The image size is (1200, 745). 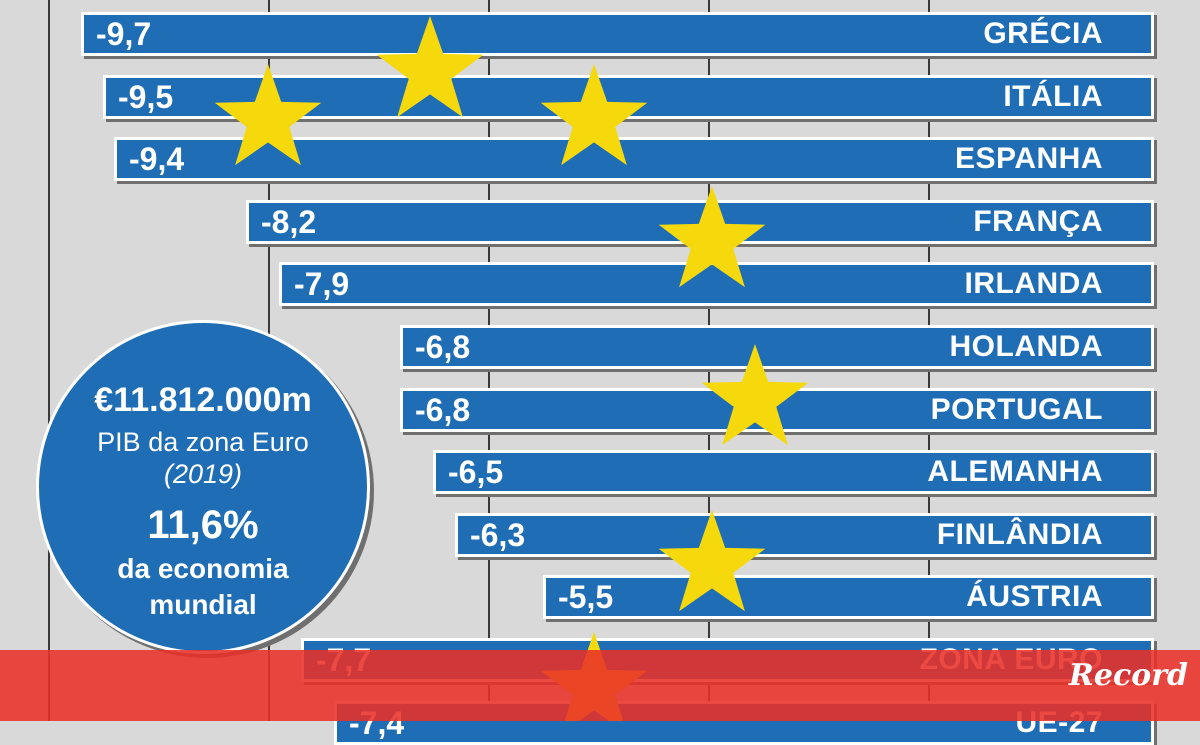 I want to click on bar: -6,5 ALEMANHA, so click(x=793, y=472).